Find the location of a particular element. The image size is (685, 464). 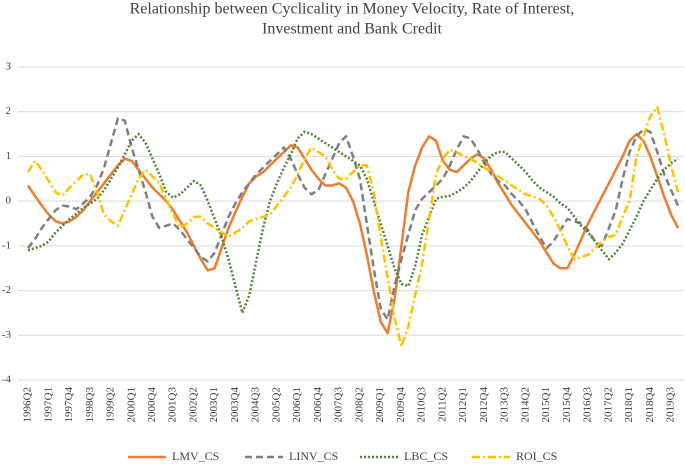

x-tick-label: 2006Q4 is located at coordinates (318, 405).